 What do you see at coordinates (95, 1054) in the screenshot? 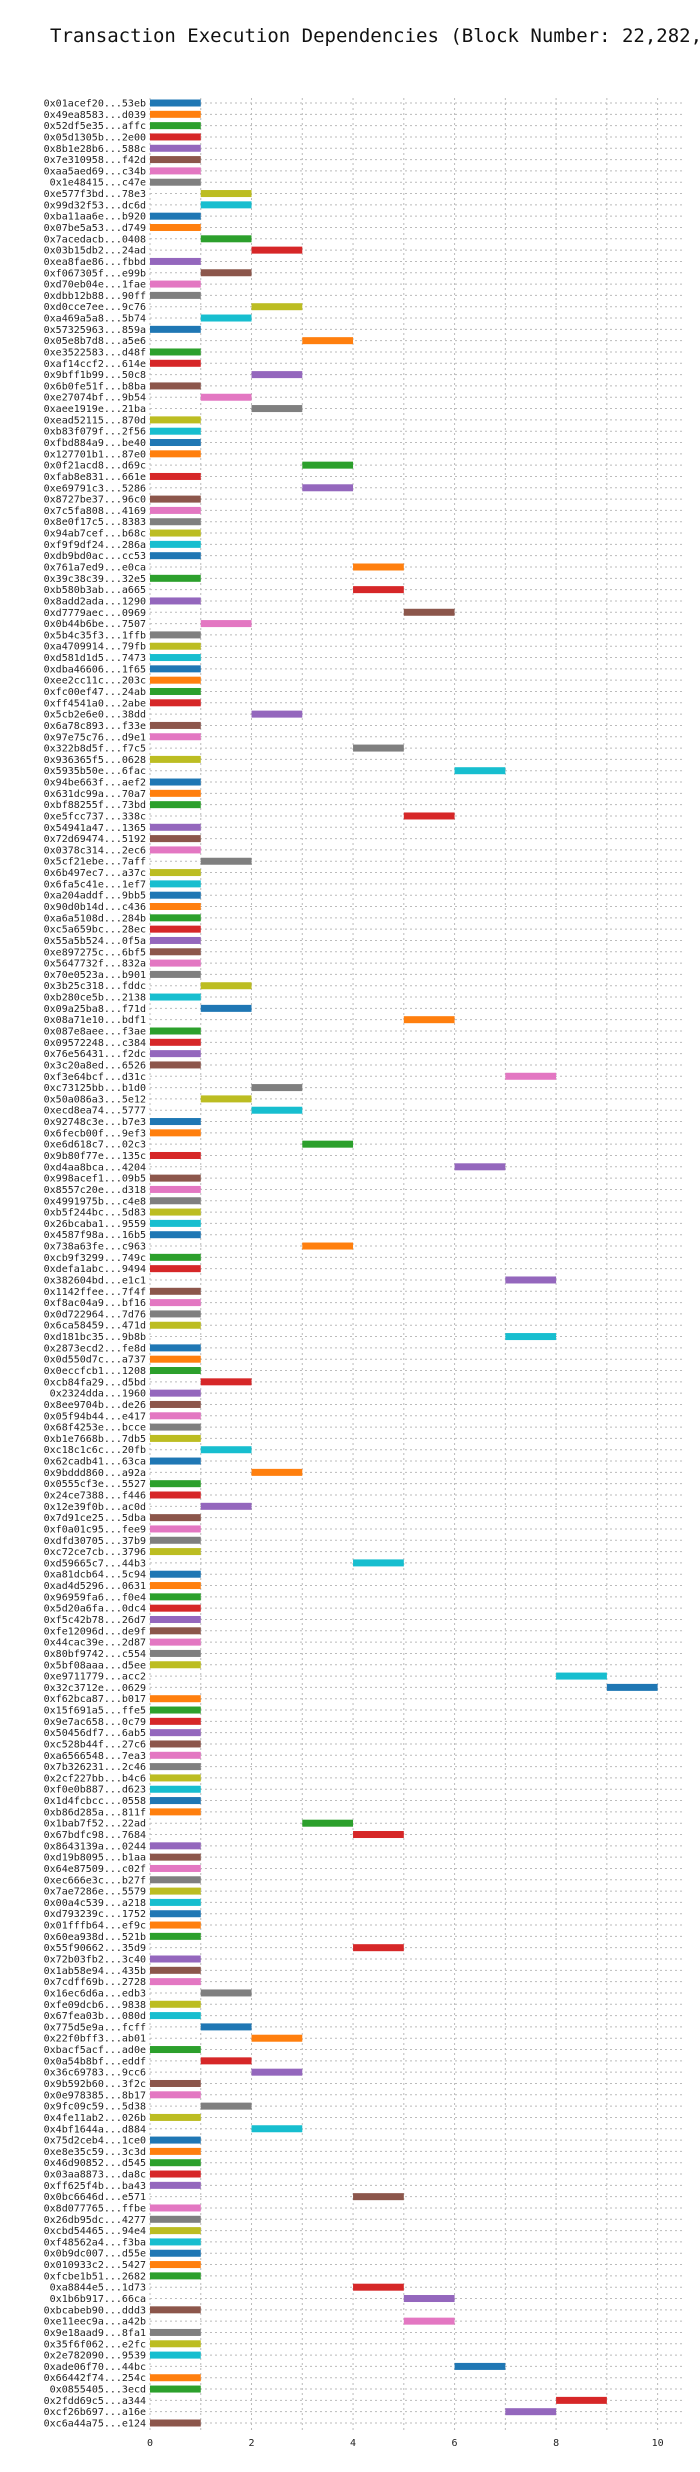
I see `y-tick-label: 0x76e56431...f2dc` at bounding box center [95, 1054].